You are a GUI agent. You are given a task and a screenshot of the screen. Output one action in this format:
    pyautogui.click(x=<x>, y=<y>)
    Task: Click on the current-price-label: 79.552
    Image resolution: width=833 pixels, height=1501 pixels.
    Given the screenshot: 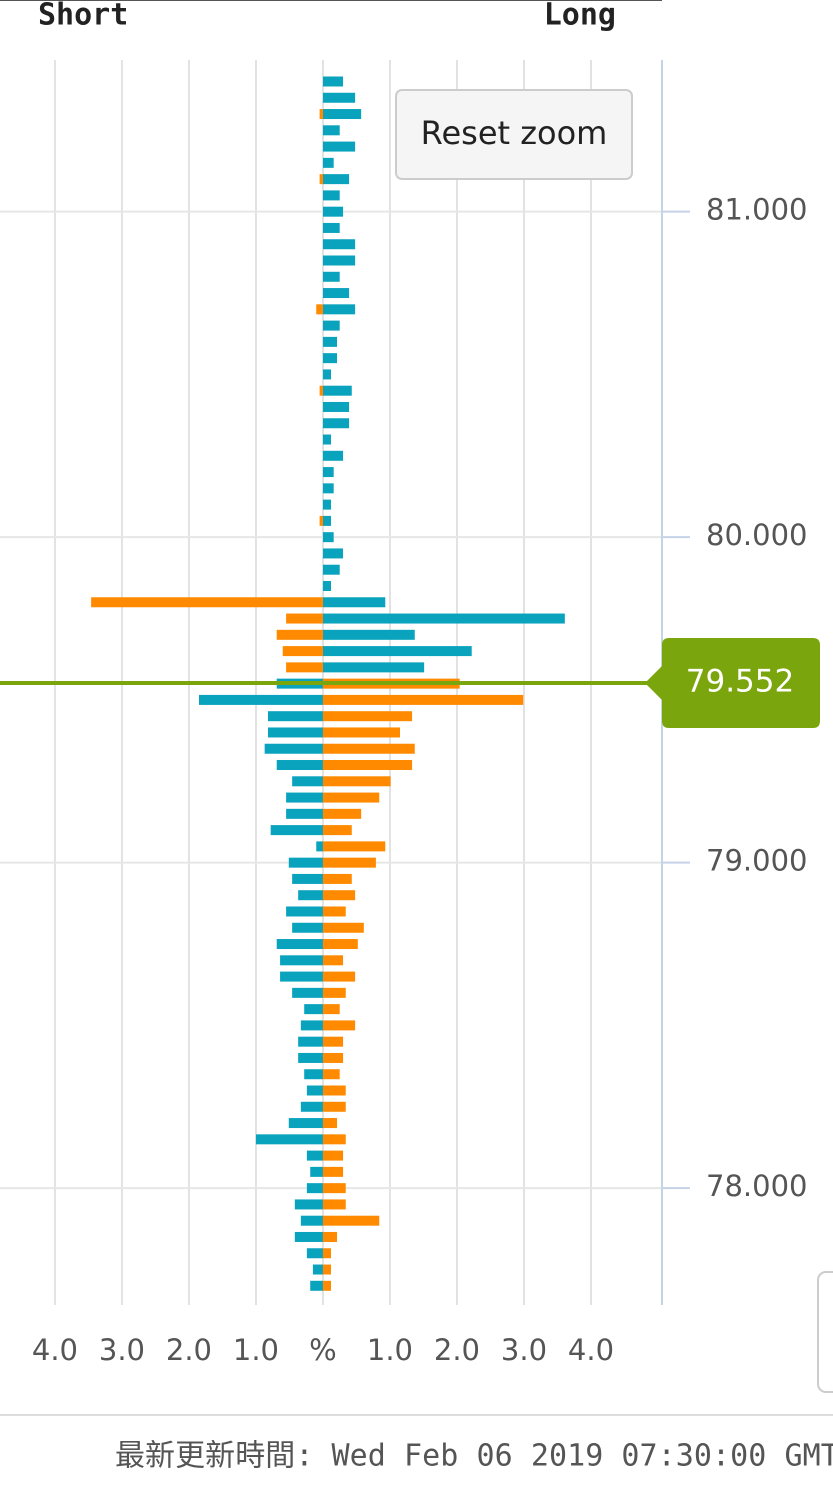 What is the action you would take?
    pyautogui.click(x=740, y=681)
    